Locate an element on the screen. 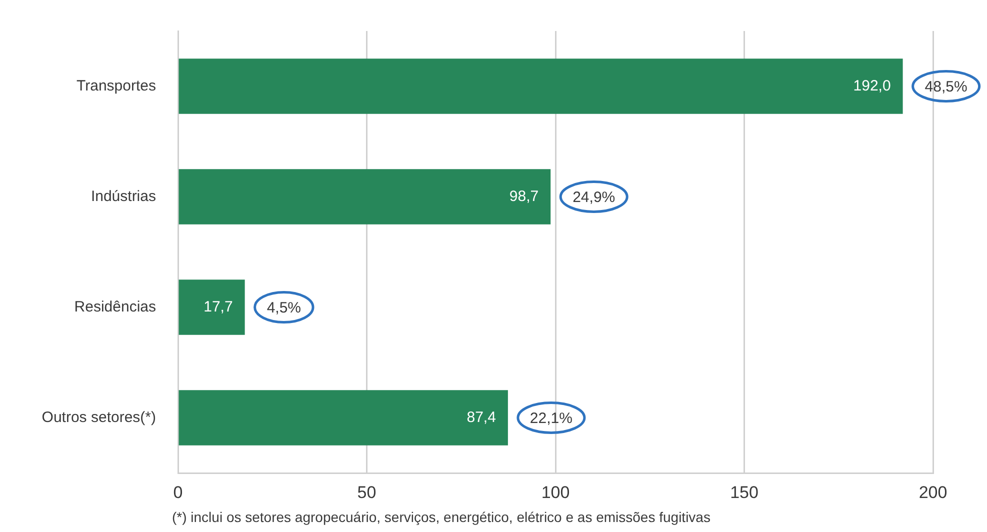  annotation: 22,1% is located at coordinates (551, 418).